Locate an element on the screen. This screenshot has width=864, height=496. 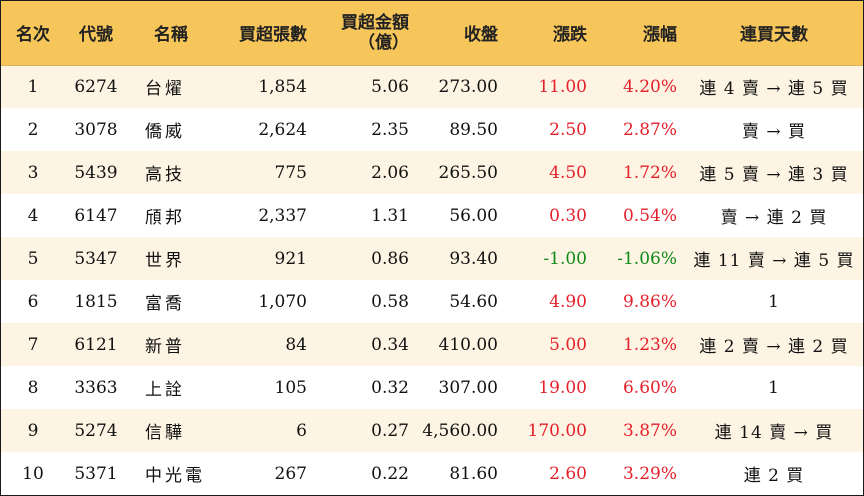
name-cell: 頎邦 is located at coordinates (165, 218).